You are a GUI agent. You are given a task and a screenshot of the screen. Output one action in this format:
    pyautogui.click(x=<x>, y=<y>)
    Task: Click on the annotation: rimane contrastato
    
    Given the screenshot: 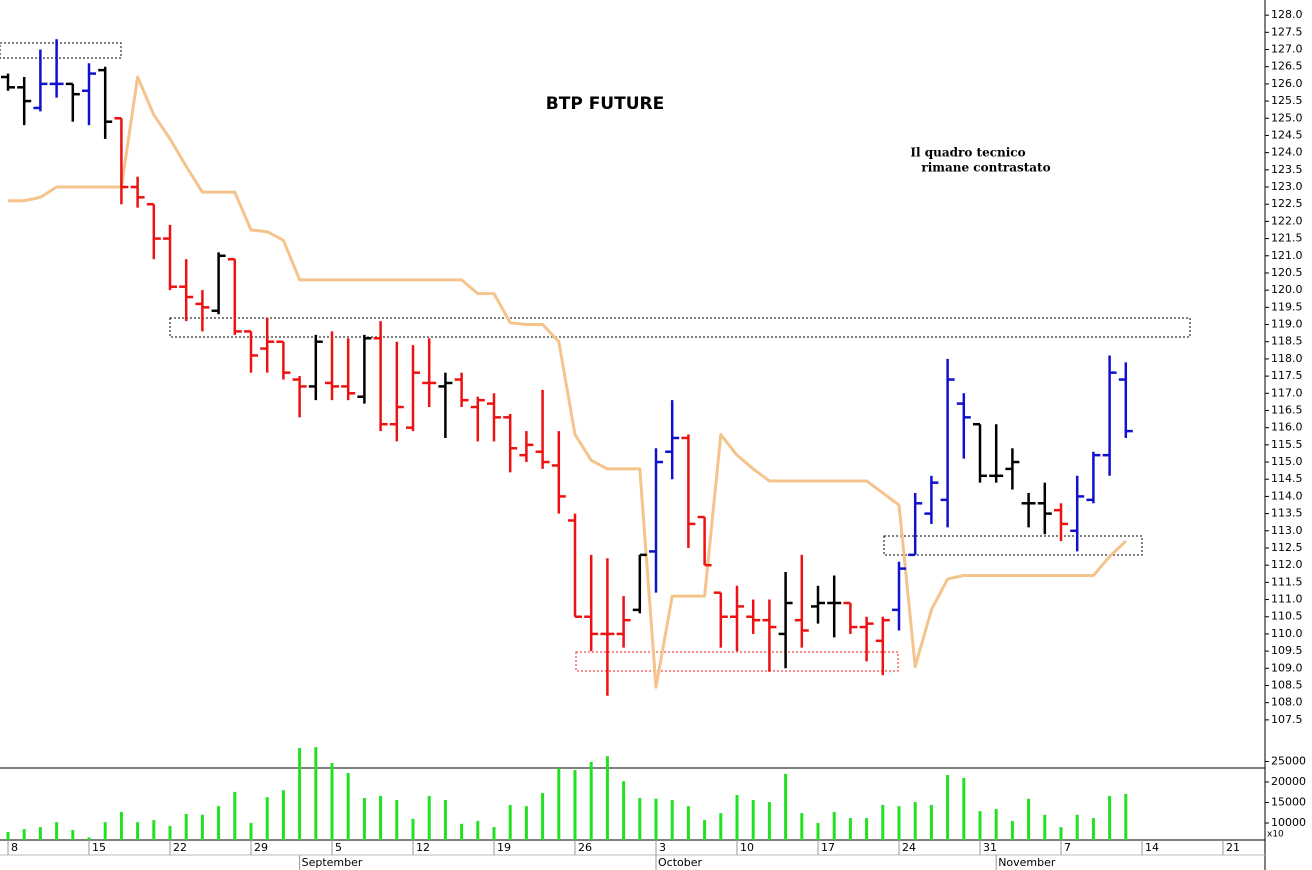 What is the action you would take?
    pyautogui.click(x=985, y=168)
    